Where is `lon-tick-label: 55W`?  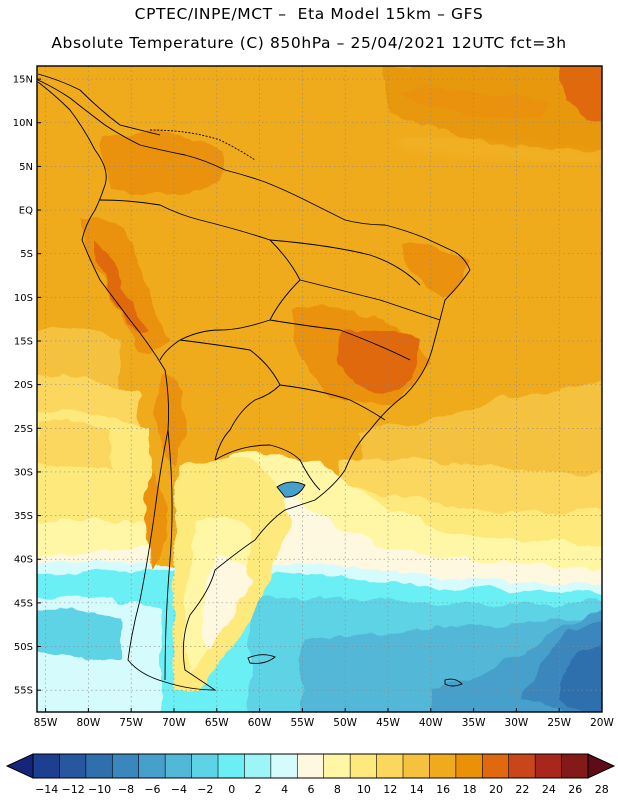
lon-tick-label: 55W is located at coordinates (303, 723).